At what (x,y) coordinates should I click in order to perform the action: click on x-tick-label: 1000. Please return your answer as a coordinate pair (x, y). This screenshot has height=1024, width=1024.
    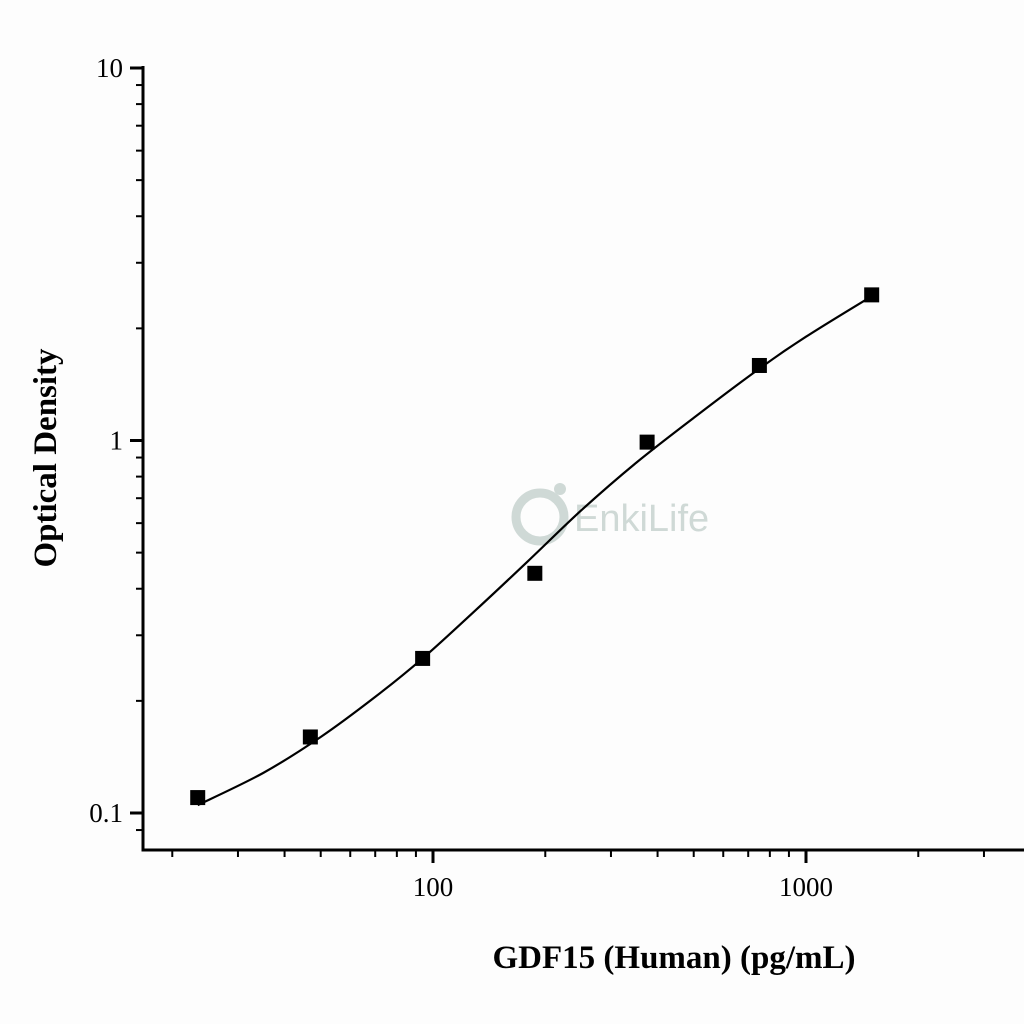
    Looking at the image, I should click on (806, 887).